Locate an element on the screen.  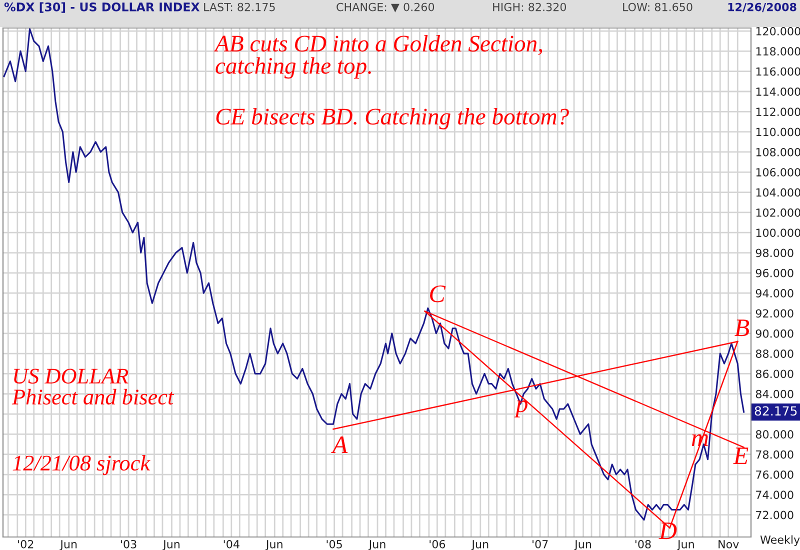
y-tick-label: 98.000 is located at coordinates (775, 253).